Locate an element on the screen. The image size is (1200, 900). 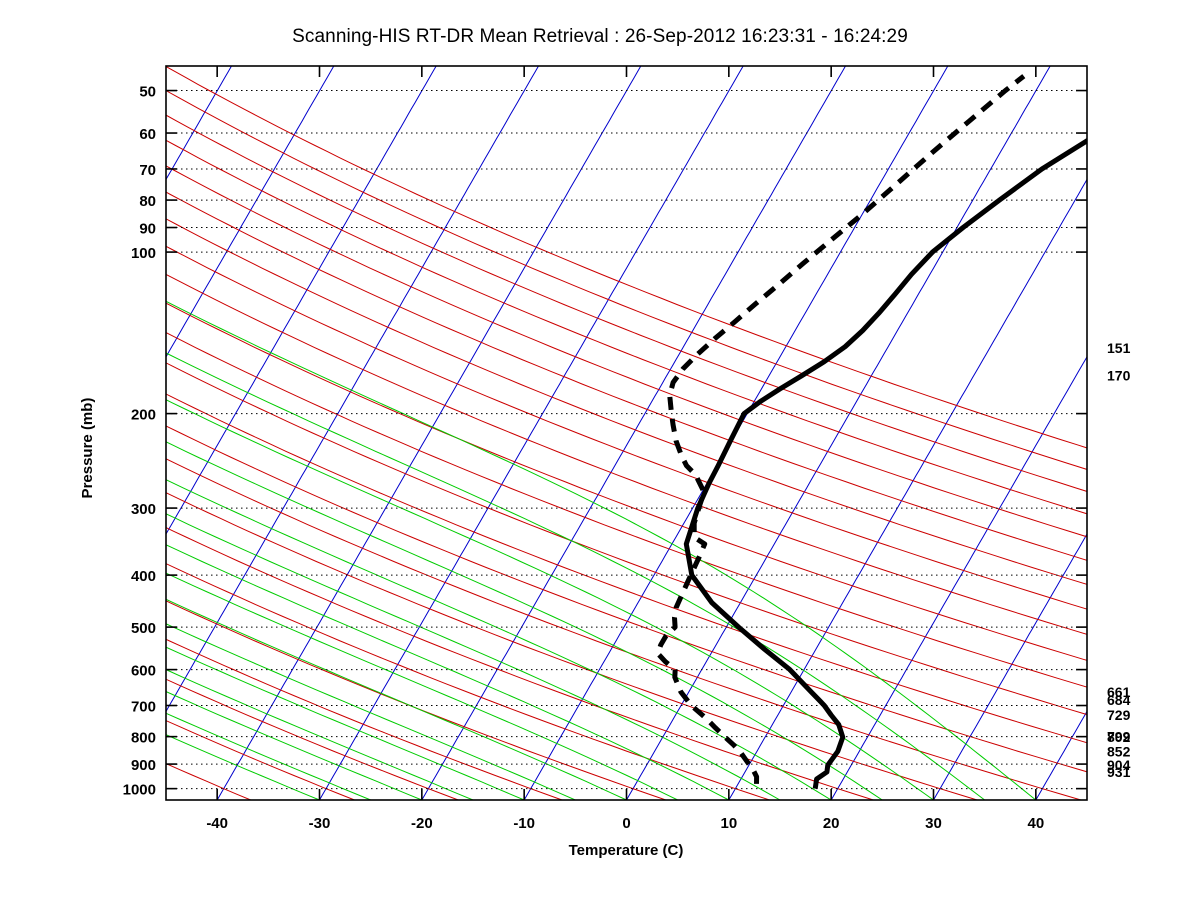
y-tick-label: 700 is located at coordinates (143, 707).